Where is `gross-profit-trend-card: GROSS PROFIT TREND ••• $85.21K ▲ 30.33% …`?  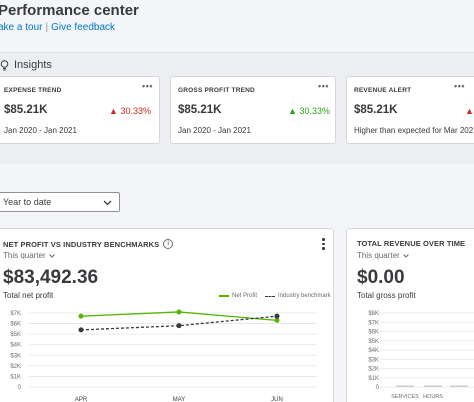
gross-profit-trend-card: GROSS PROFIT TREND ••• $85.21K ▲ 30.33% … is located at coordinates (253, 110).